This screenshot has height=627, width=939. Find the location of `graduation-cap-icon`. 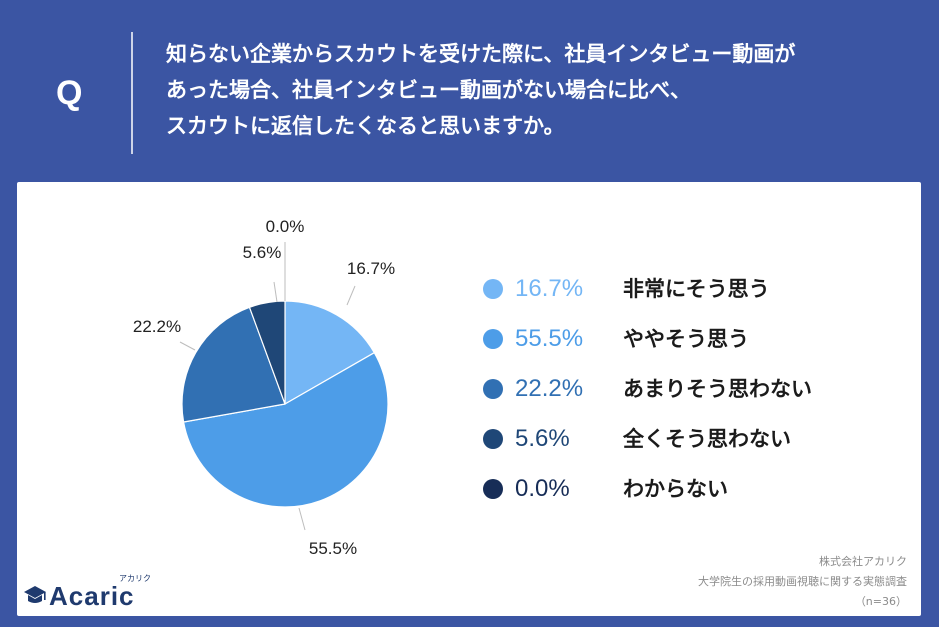

graduation-cap-icon is located at coordinates (35, 594).